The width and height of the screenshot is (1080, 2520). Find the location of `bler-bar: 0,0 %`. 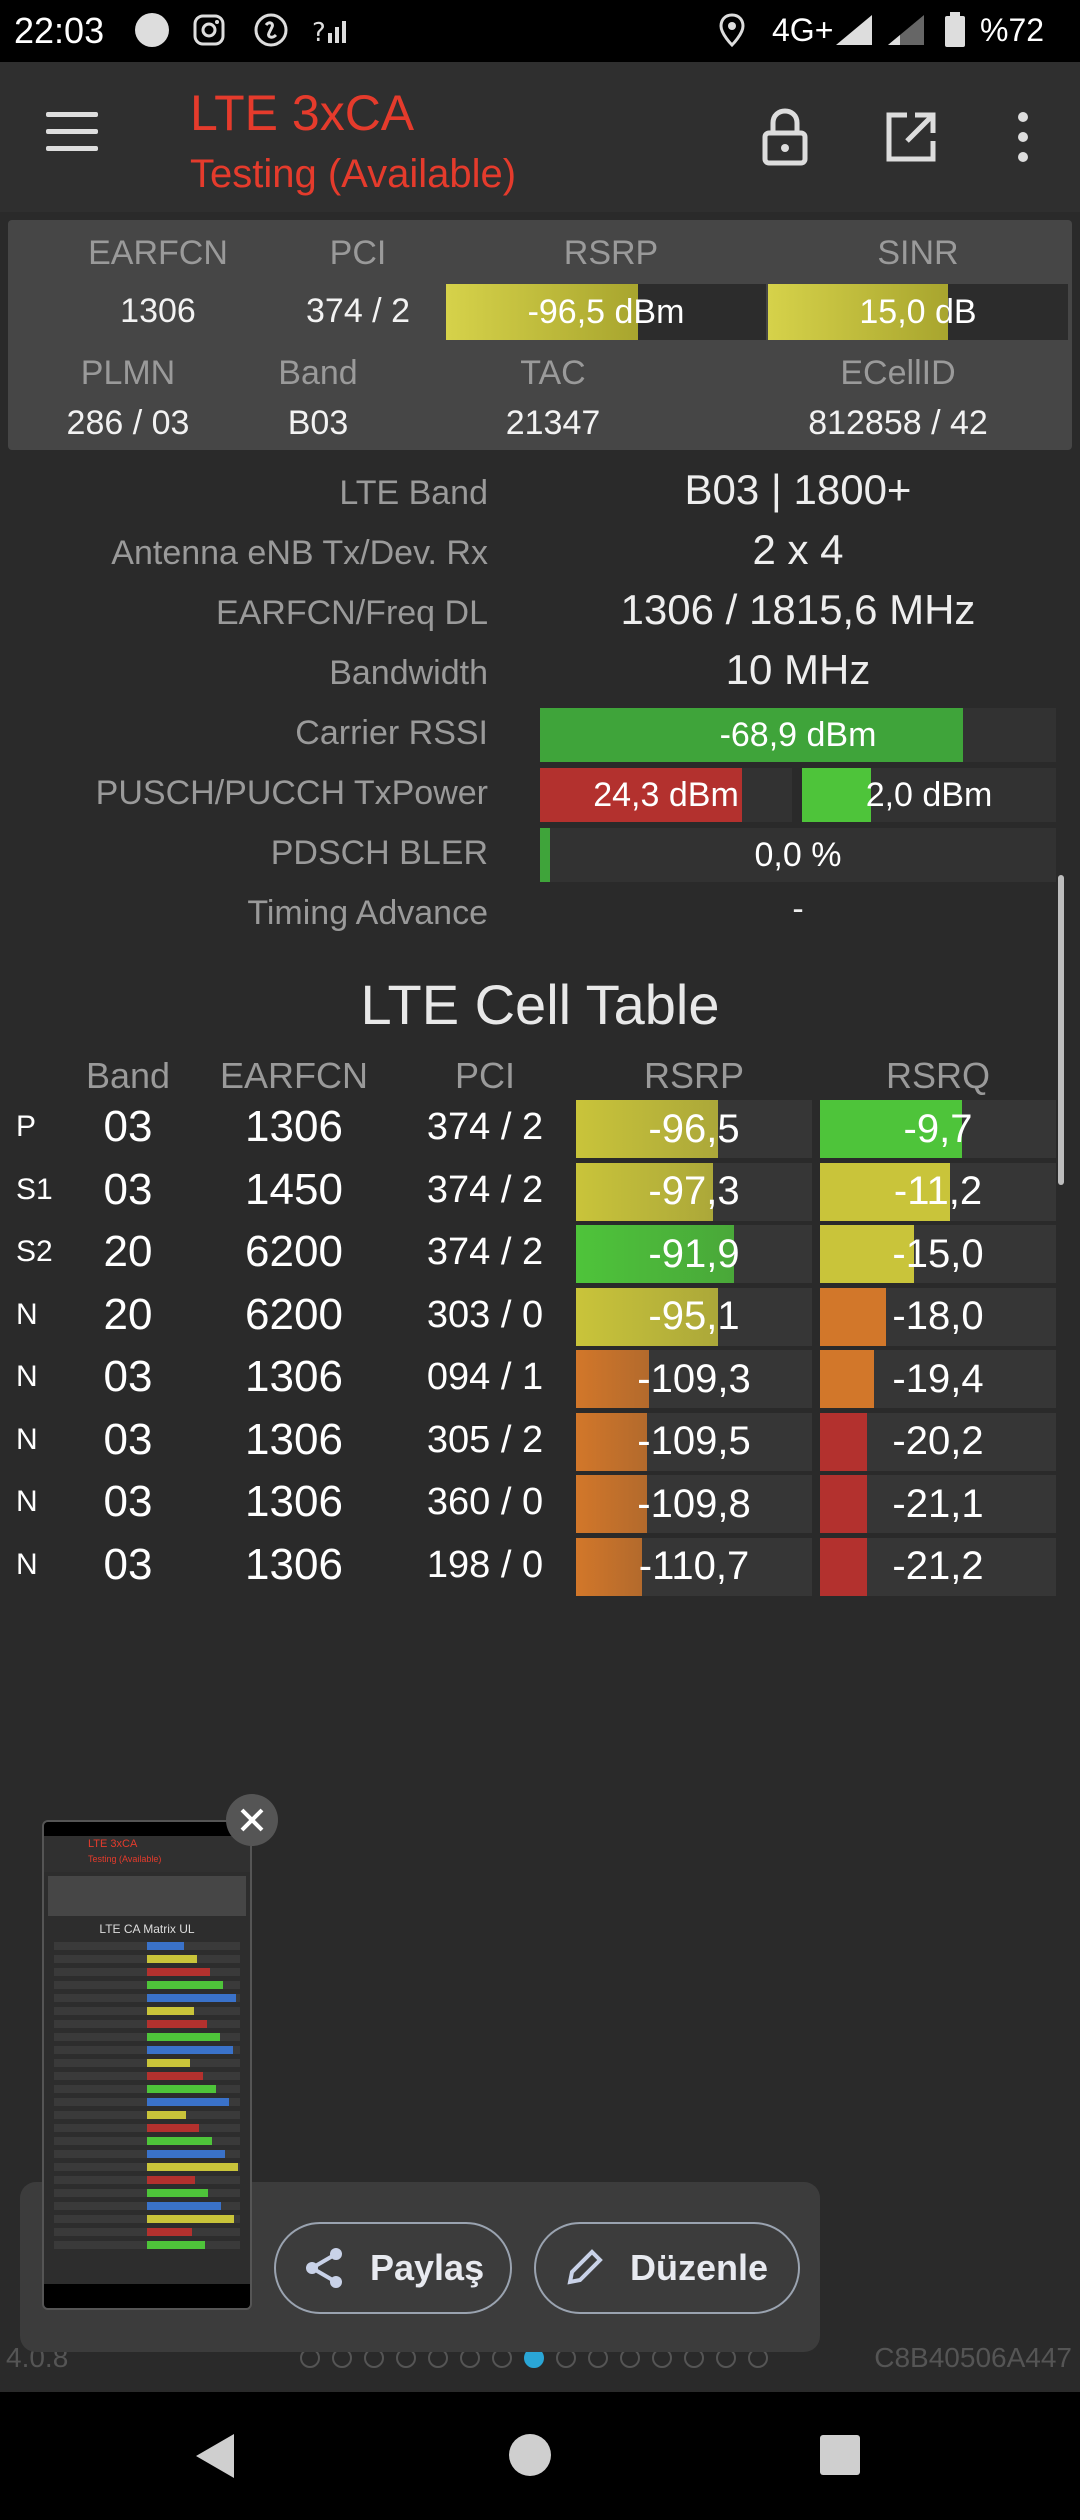

bler-bar: 0,0 % is located at coordinates (798, 855).